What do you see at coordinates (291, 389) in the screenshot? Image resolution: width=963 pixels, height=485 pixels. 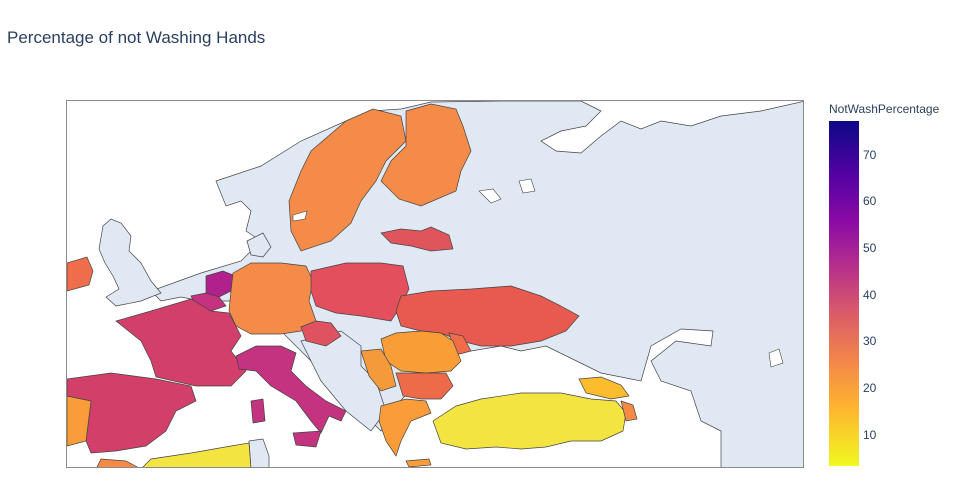 I see `country-italy` at bounding box center [291, 389].